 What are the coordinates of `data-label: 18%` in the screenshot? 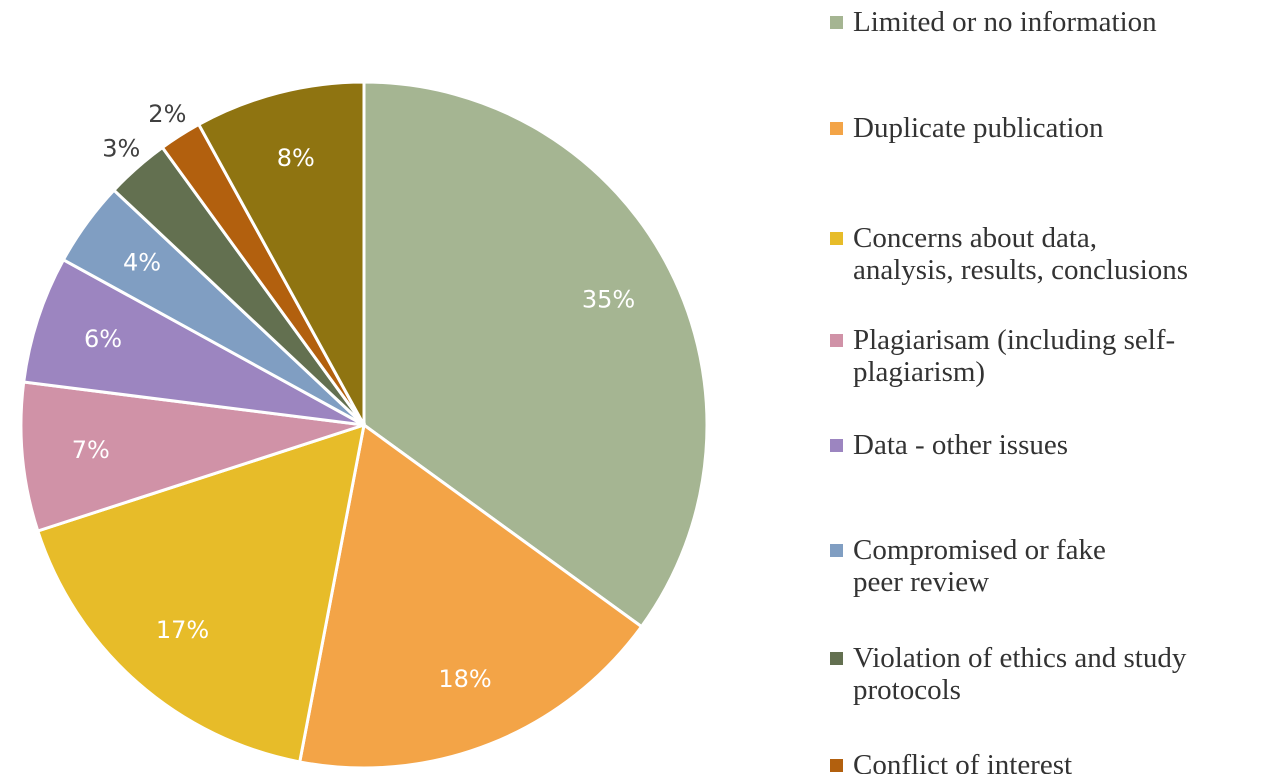 It's located at (464, 679).